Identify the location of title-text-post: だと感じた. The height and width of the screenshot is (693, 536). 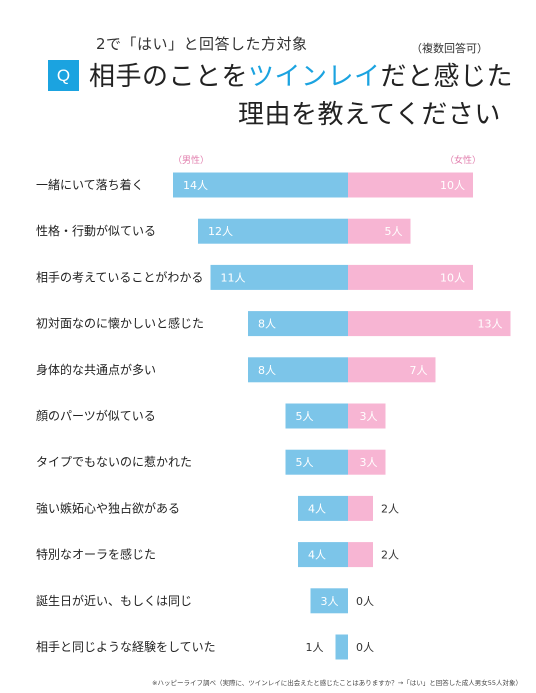
(447, 77).